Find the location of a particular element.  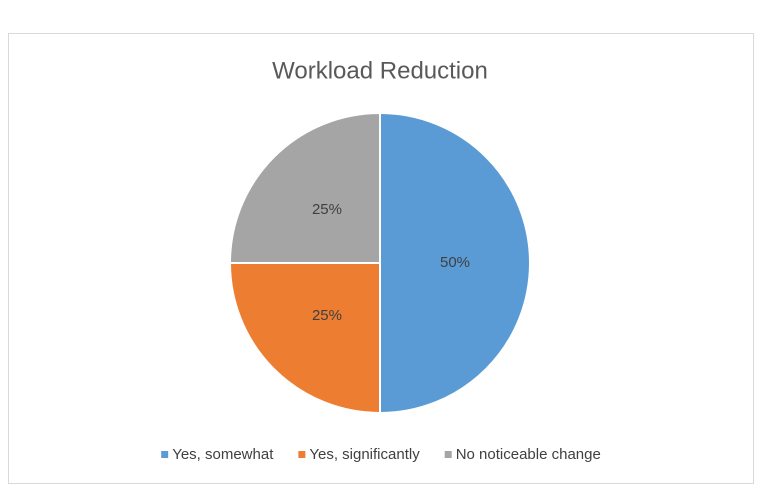

data-label: 50% is located at coordinates (455, 262).